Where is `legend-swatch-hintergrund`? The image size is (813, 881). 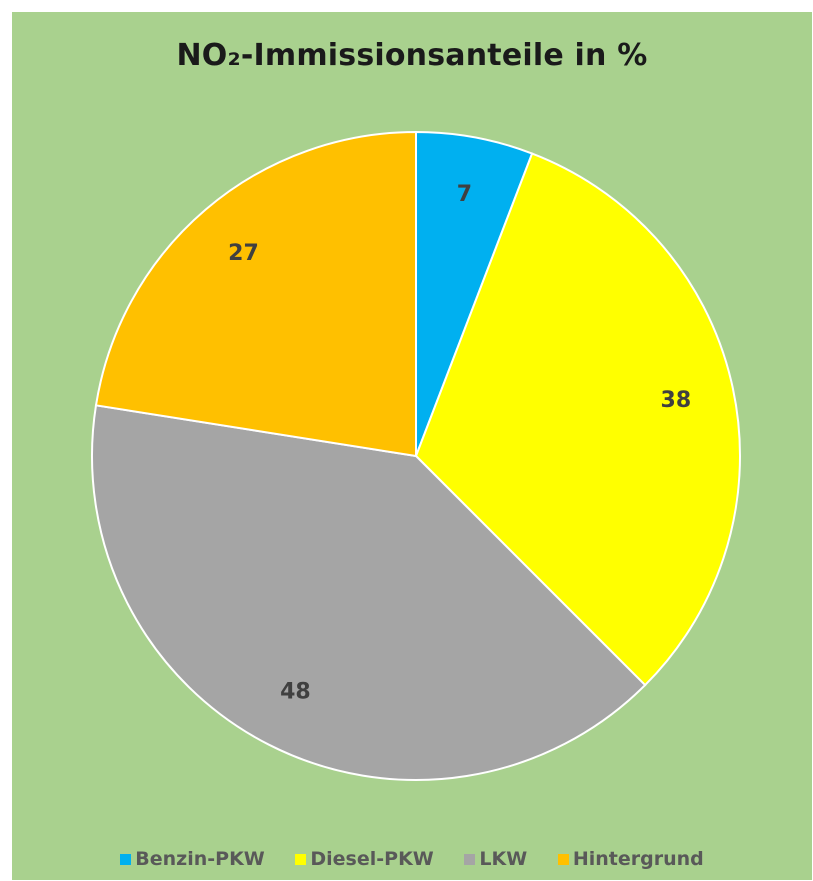
legend-swatch-hintergrund is located at coordinates (563, 859).